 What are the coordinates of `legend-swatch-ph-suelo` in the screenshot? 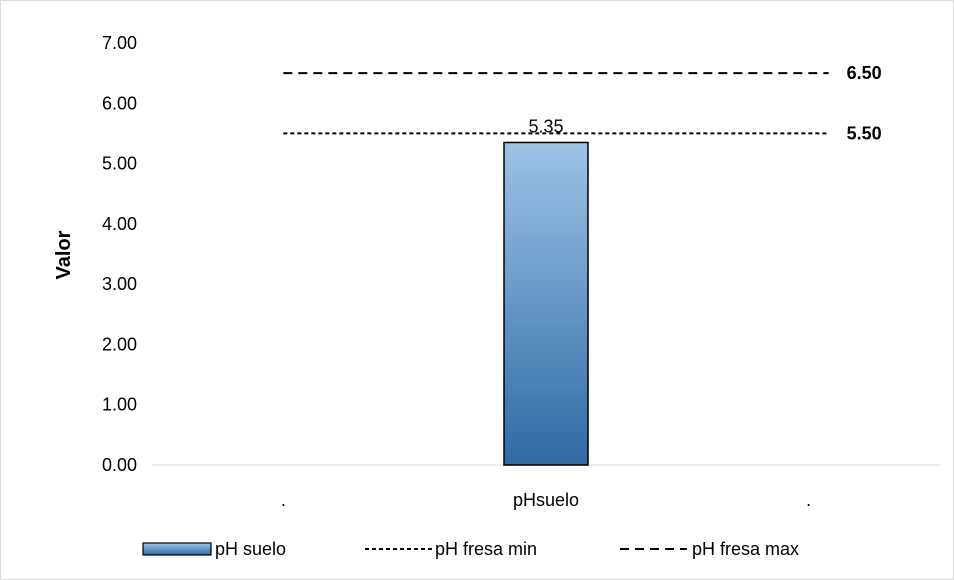 It's located at (177, 549).